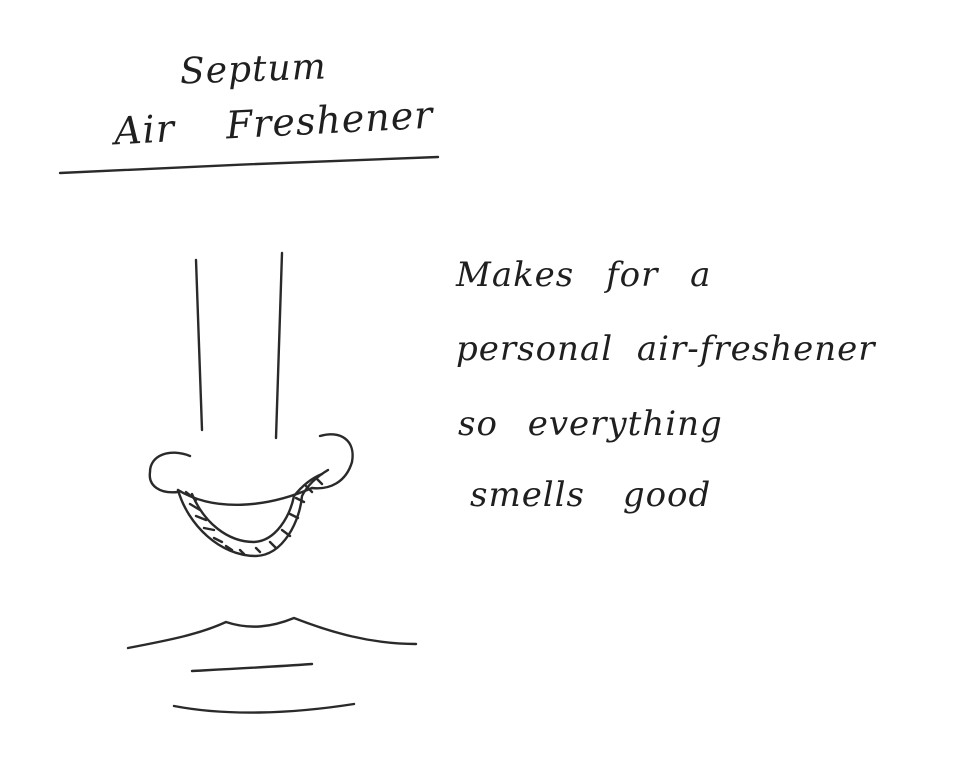 The height and width of the screenshot is (777, 976). I want to click on nostril-left, so click(170, 472).